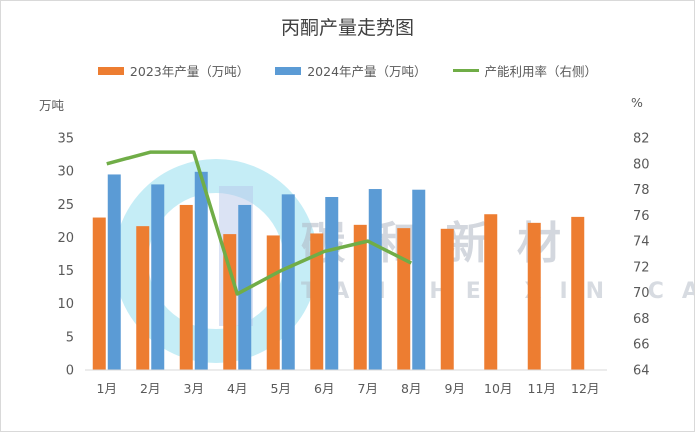  Describe the element at coordinates (288, 70) in the screenshot. I see `legend-swatch-2024` at that location.